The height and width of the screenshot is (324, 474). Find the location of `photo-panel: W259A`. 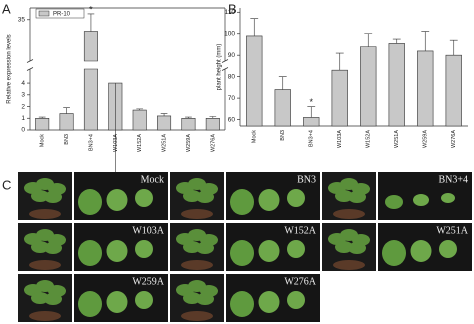

photo-panel: W259A is located at coordinates (93, 298).